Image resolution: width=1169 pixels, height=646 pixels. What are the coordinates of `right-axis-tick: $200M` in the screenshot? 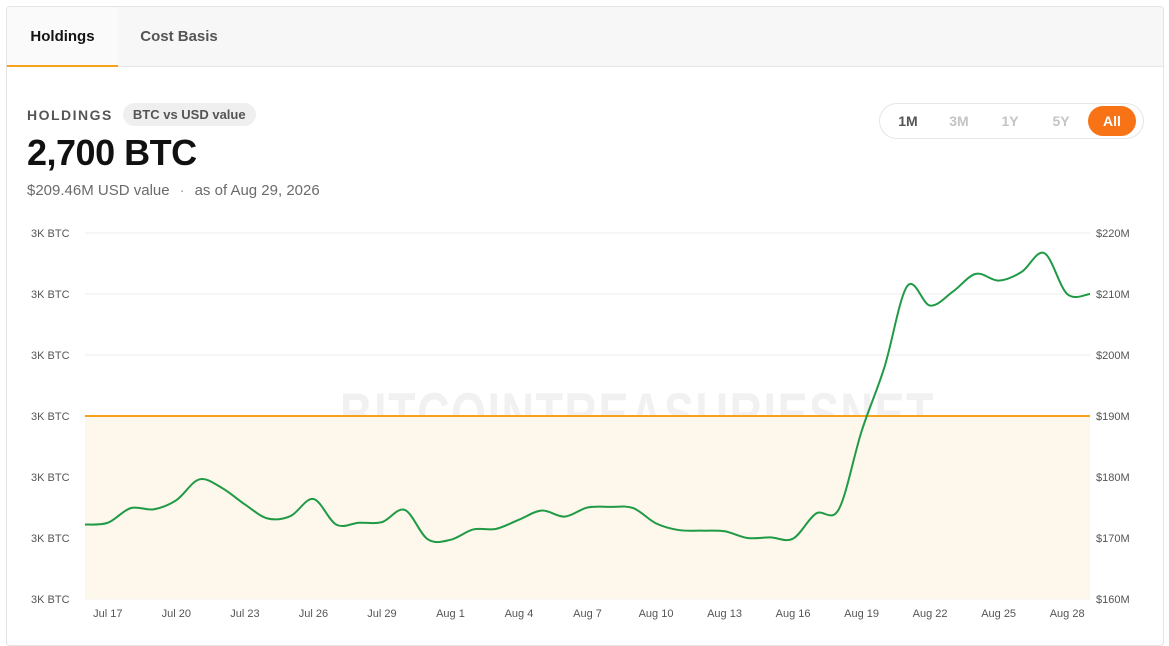 It's located at (1113, 356).